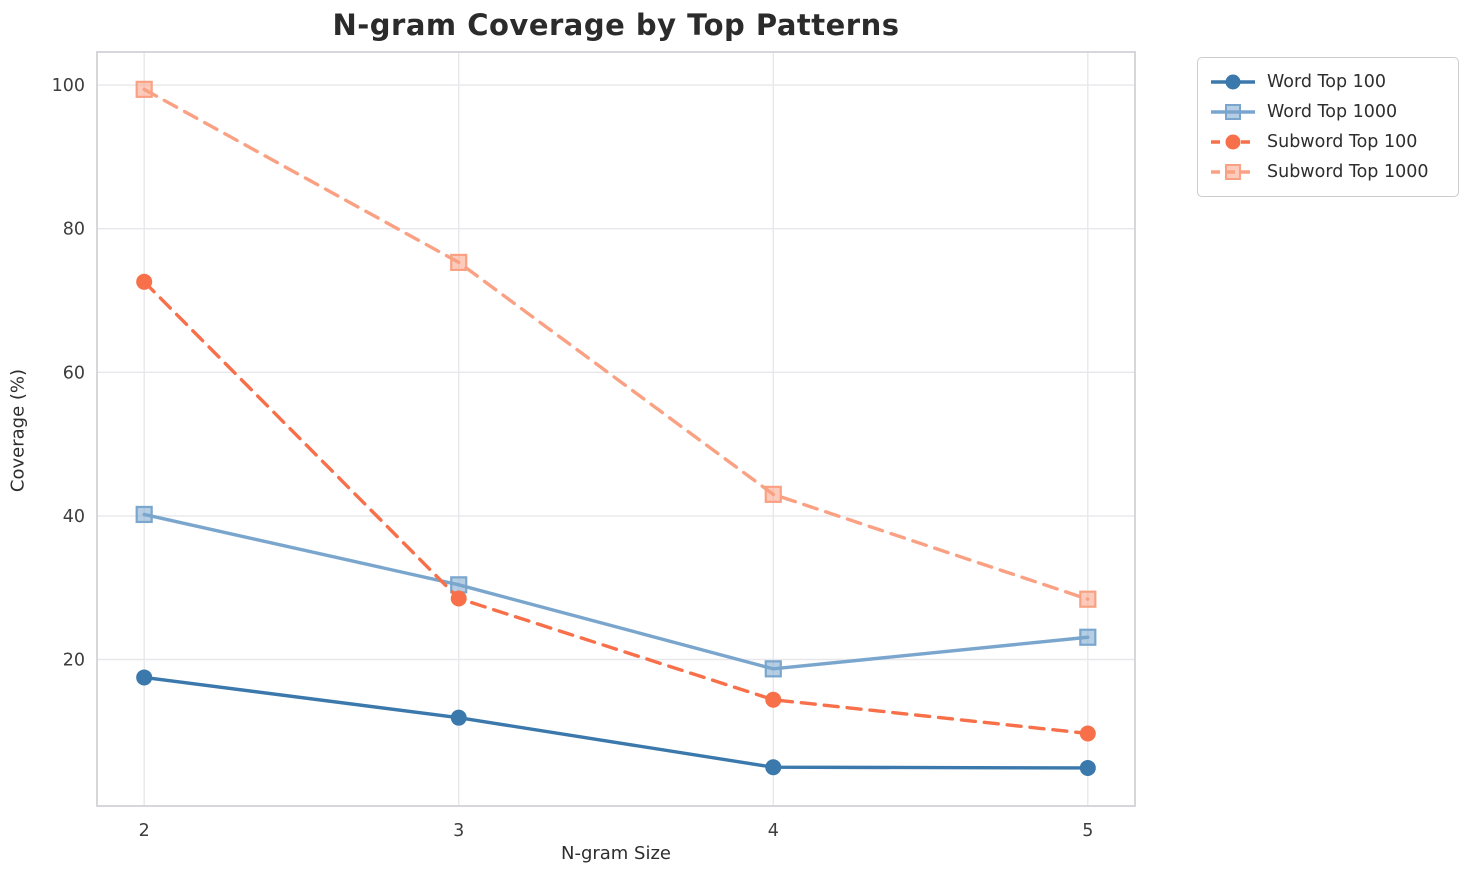  I want to click on y-tick-label-60: 60, so click(74, 373).